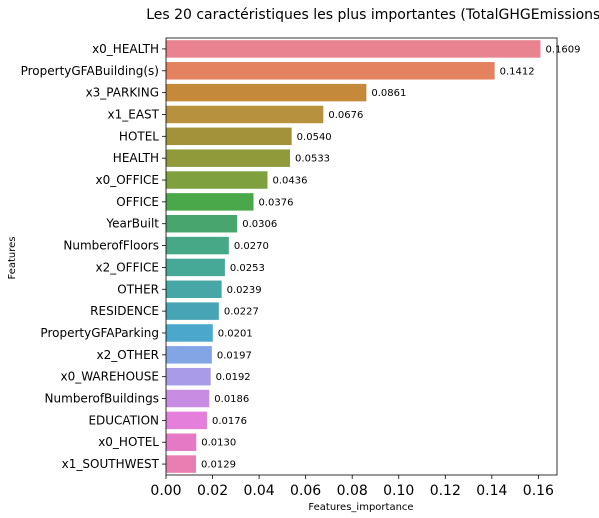  Describe the element at coordinates (218, 443) in the screenshot. I see `data-label: 0.0130` at that location.